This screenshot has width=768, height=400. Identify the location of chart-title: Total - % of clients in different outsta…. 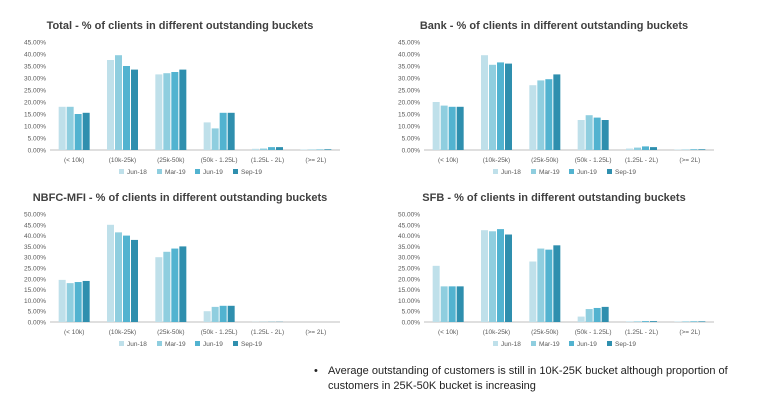
(180, 26).